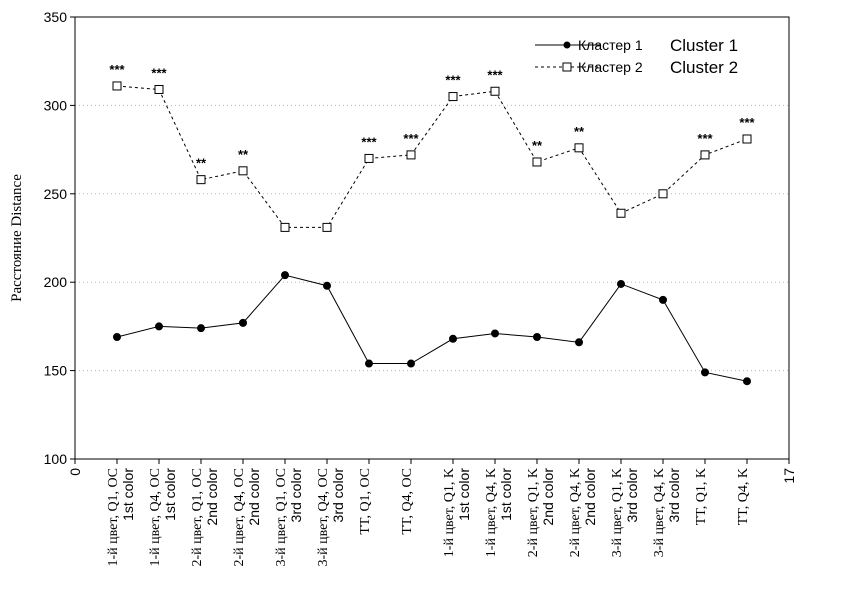  Describe the element at coordinates (56, 459) in the screenshot. I see `y-tick-label: 100` at that location.